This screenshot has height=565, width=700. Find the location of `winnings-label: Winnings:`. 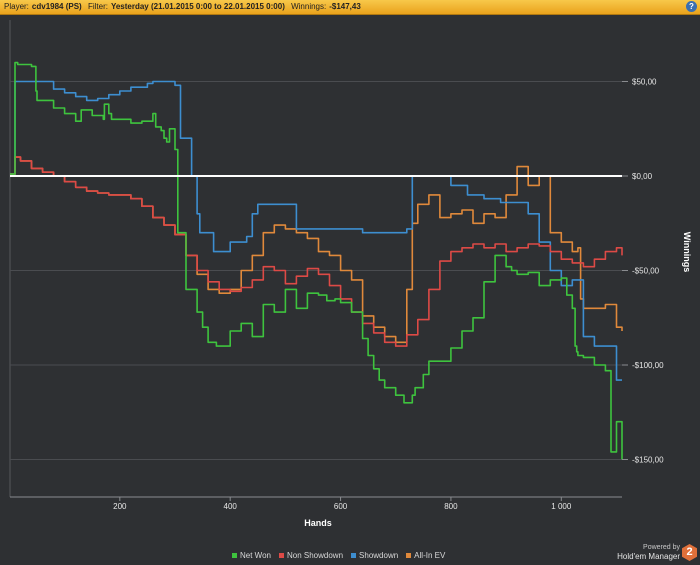

winnings-label: Winnings: is located at coordinates (309, 6).